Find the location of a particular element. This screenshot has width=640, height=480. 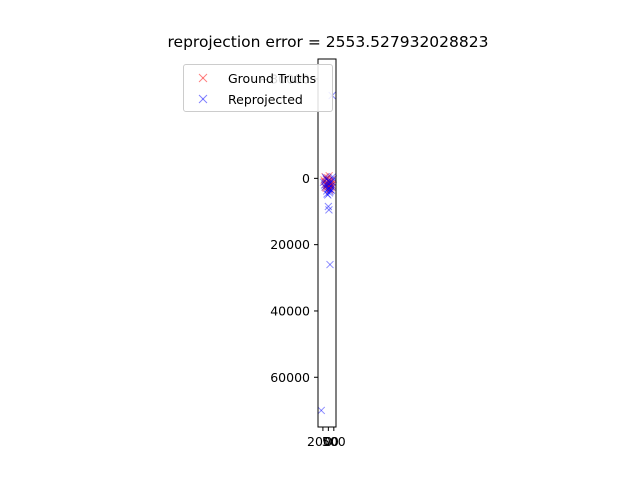

chart-title: reprojection error = 2553.527932028823 is located at coordinates (328, 42).